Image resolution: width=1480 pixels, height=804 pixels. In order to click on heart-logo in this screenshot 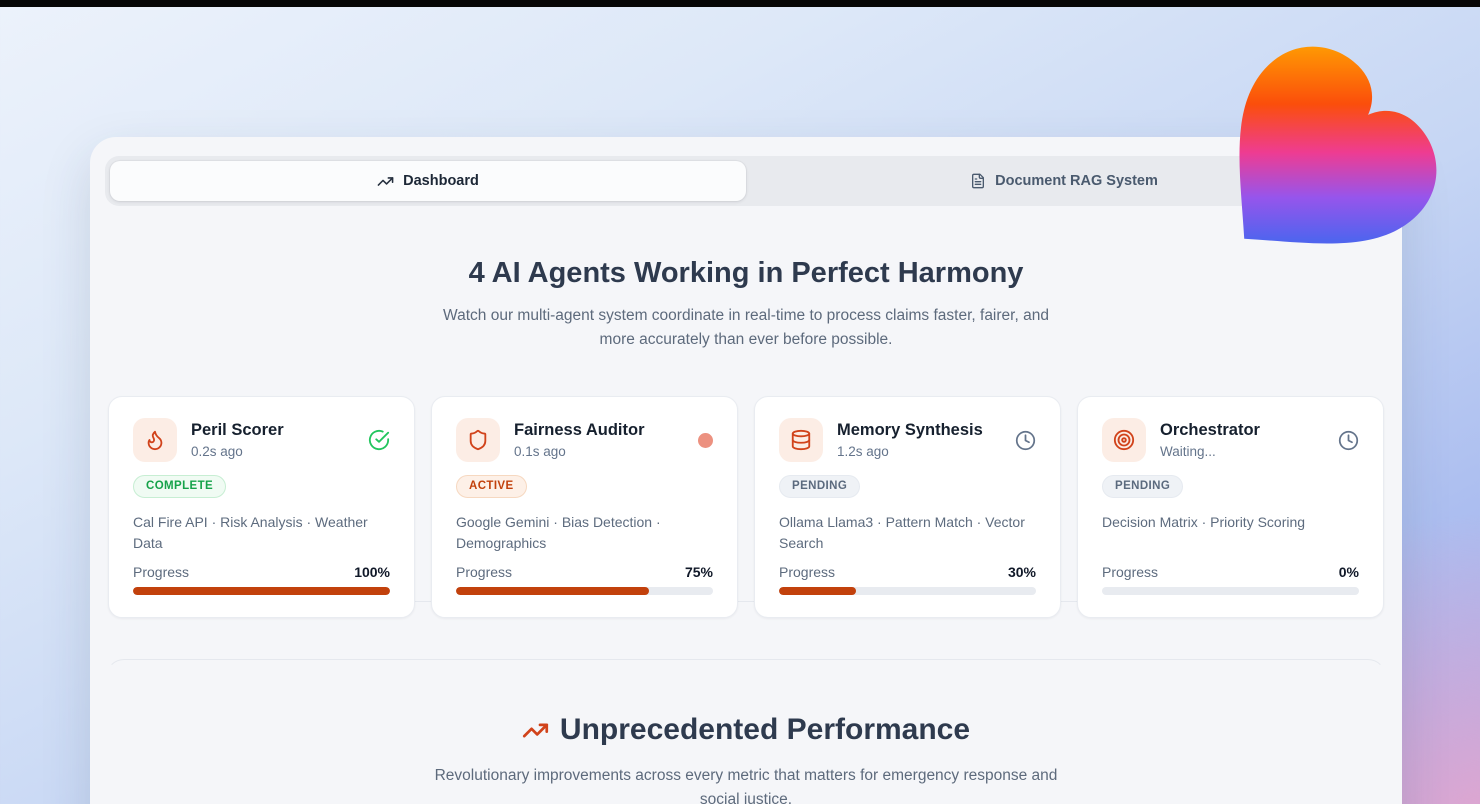, I will do `click(1315, 168)`.